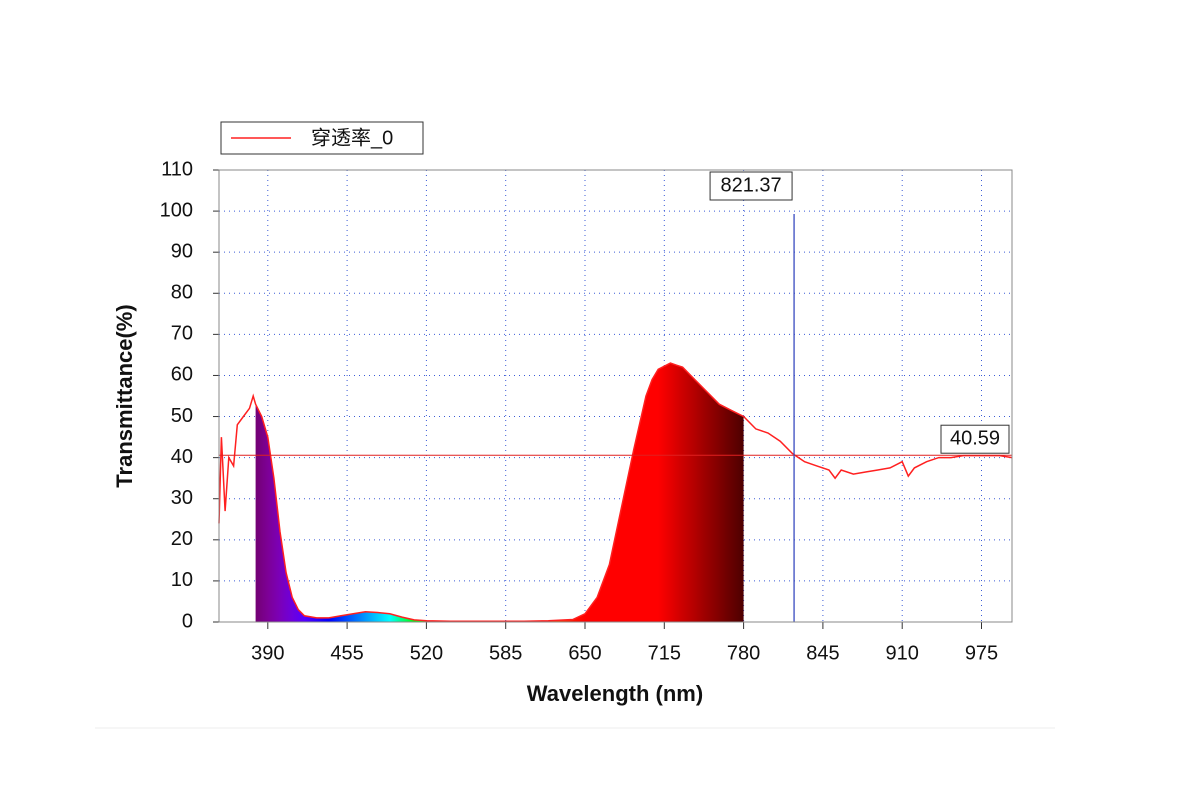  I want to click on cursor-x-box, so click(751, 186).